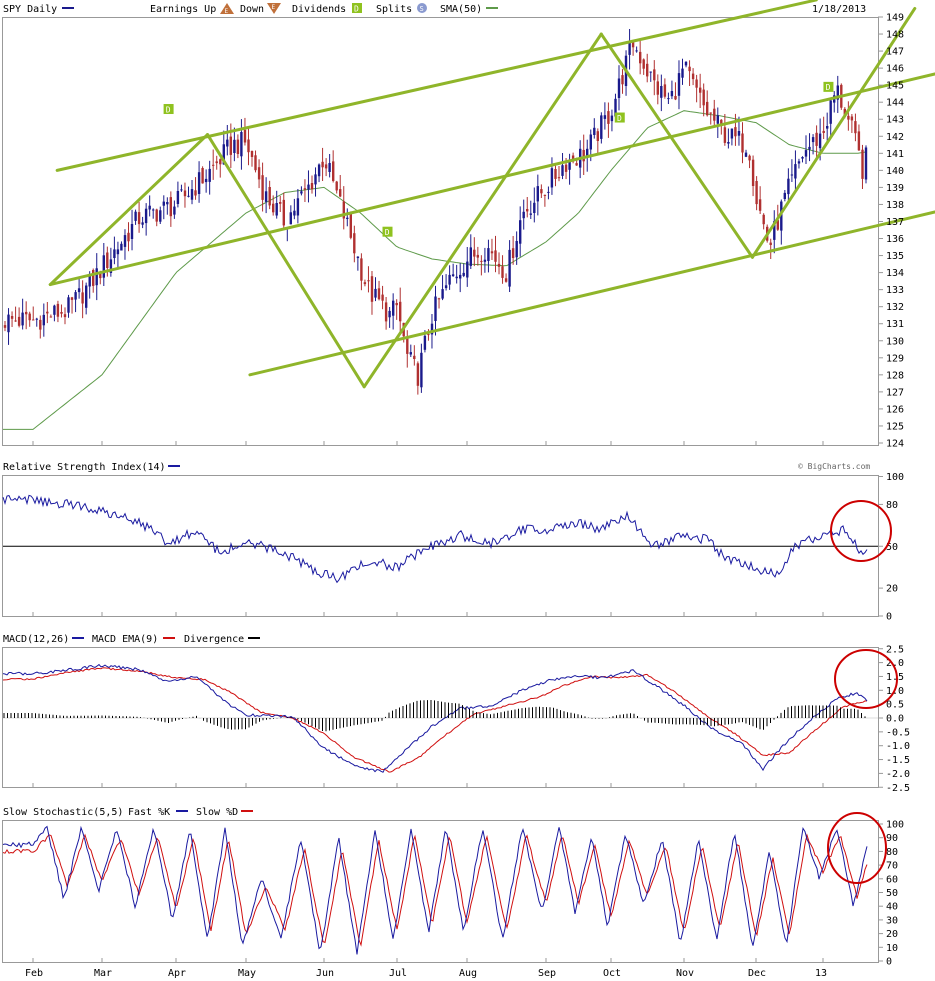 Image resolution: width=935 pixels, height=981 pixels. What do you see at coordinates (547, 973) in the screenshot?
I see `month-label-sep: Sep` at bounding box center [547, 973].